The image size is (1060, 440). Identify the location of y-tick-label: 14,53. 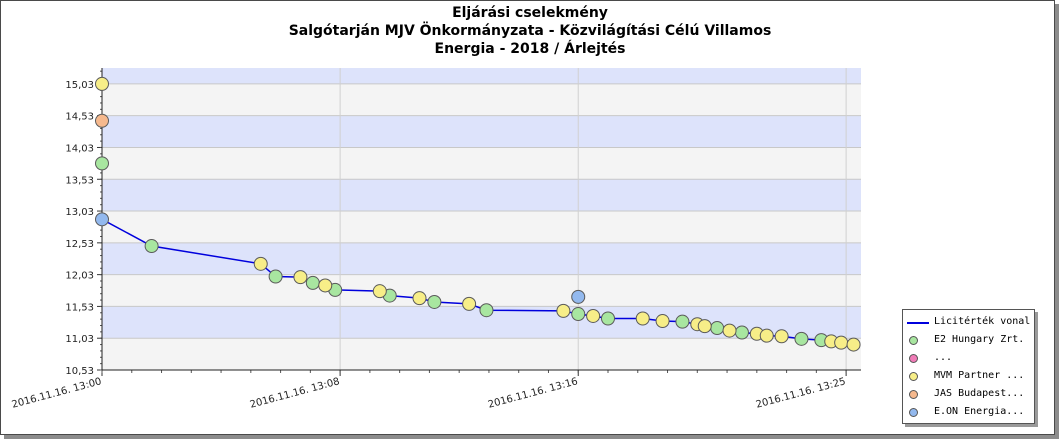
(79, 117).